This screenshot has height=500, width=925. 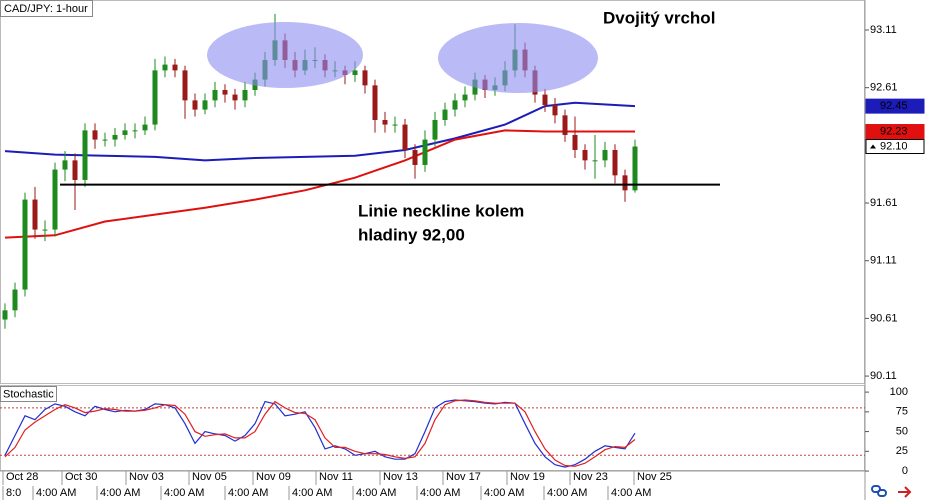 I want to click on x-tick-label: Nov 11, so click(x=336, y=477).